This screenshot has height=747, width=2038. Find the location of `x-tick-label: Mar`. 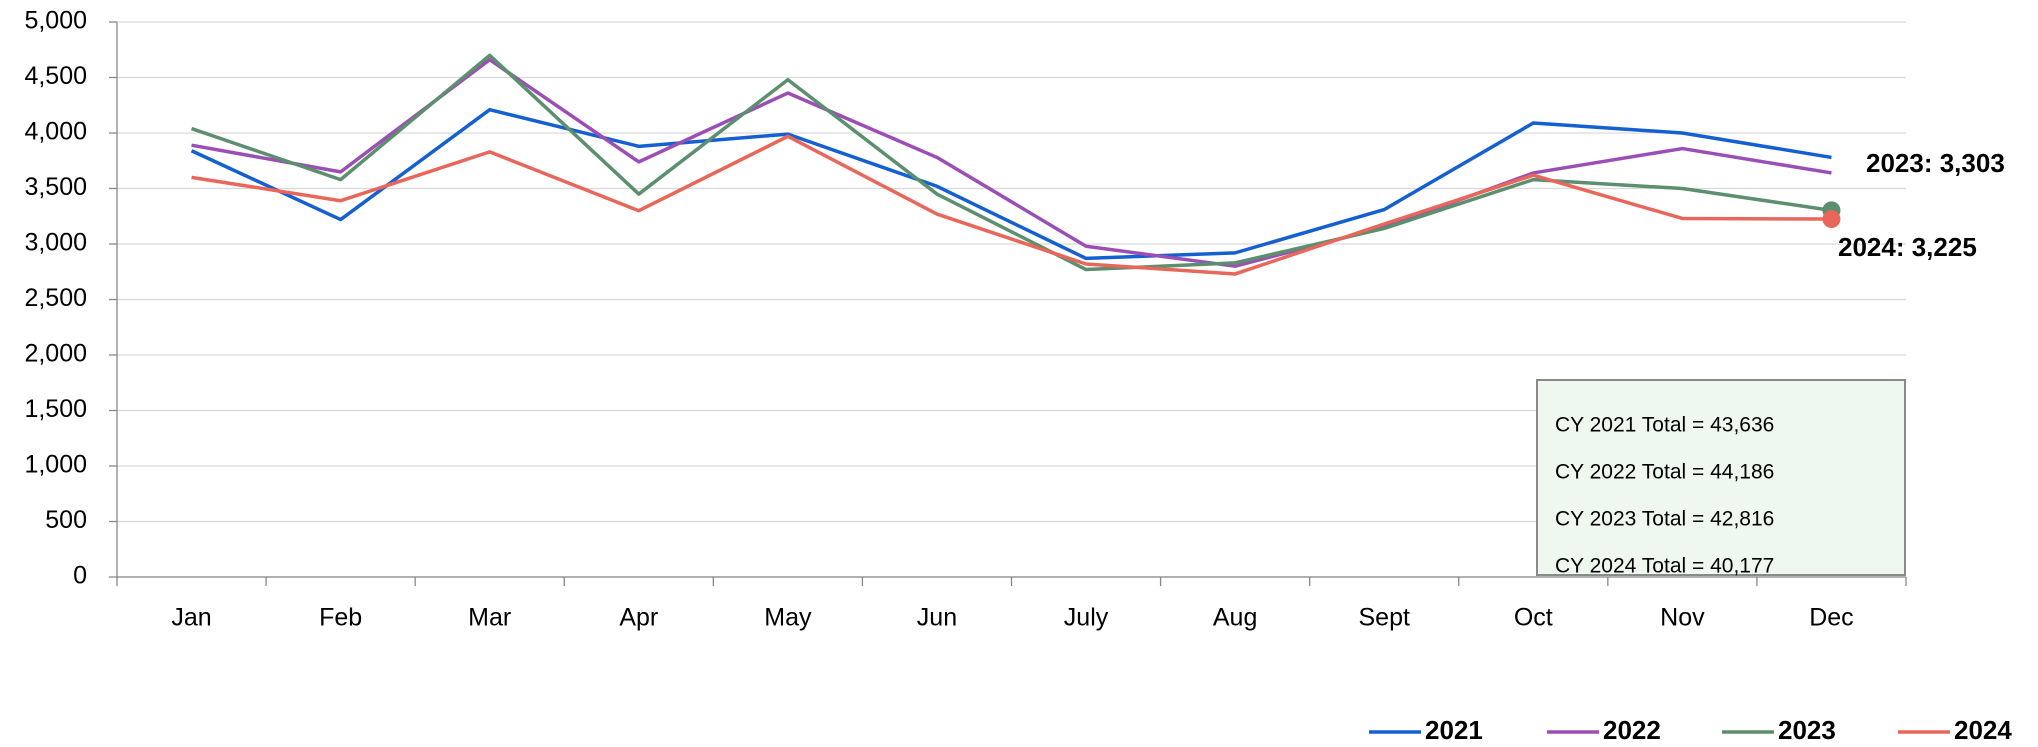

x-tick-label: Mar is located at coordinates (489, 618).